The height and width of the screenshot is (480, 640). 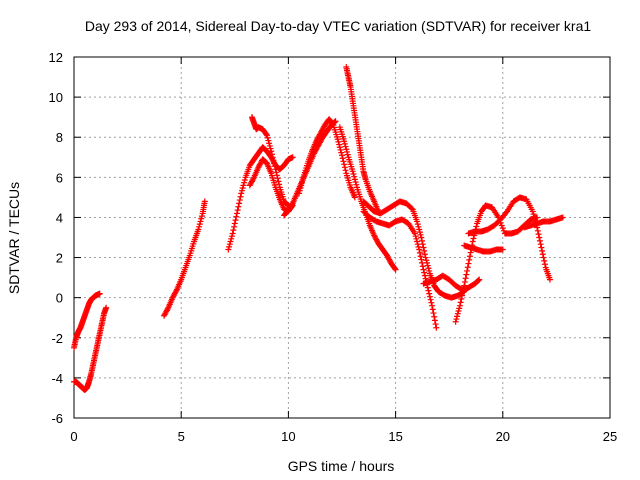 What do you see at coordinates (181, 436) in the screenshot?
I see `x-tick-label: 5` at bounding box center [181, 436].